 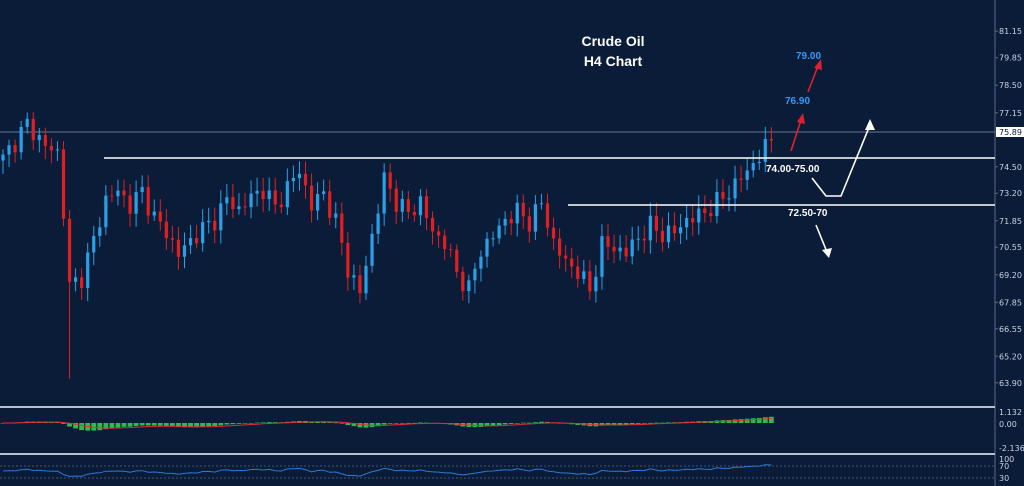 I want to click on bearish-scenario-arrow, so click(x=821, y=238).